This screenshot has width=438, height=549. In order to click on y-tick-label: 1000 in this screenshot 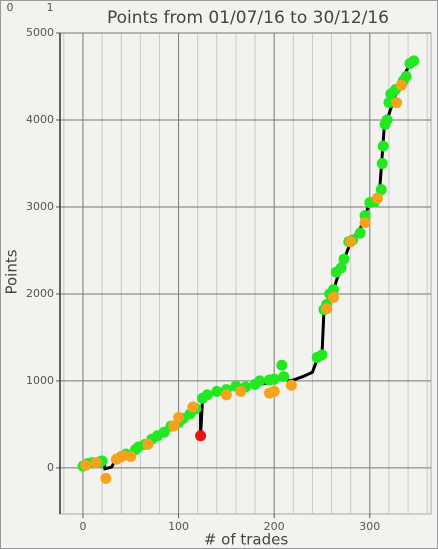, I will do `click(40, 380)`.